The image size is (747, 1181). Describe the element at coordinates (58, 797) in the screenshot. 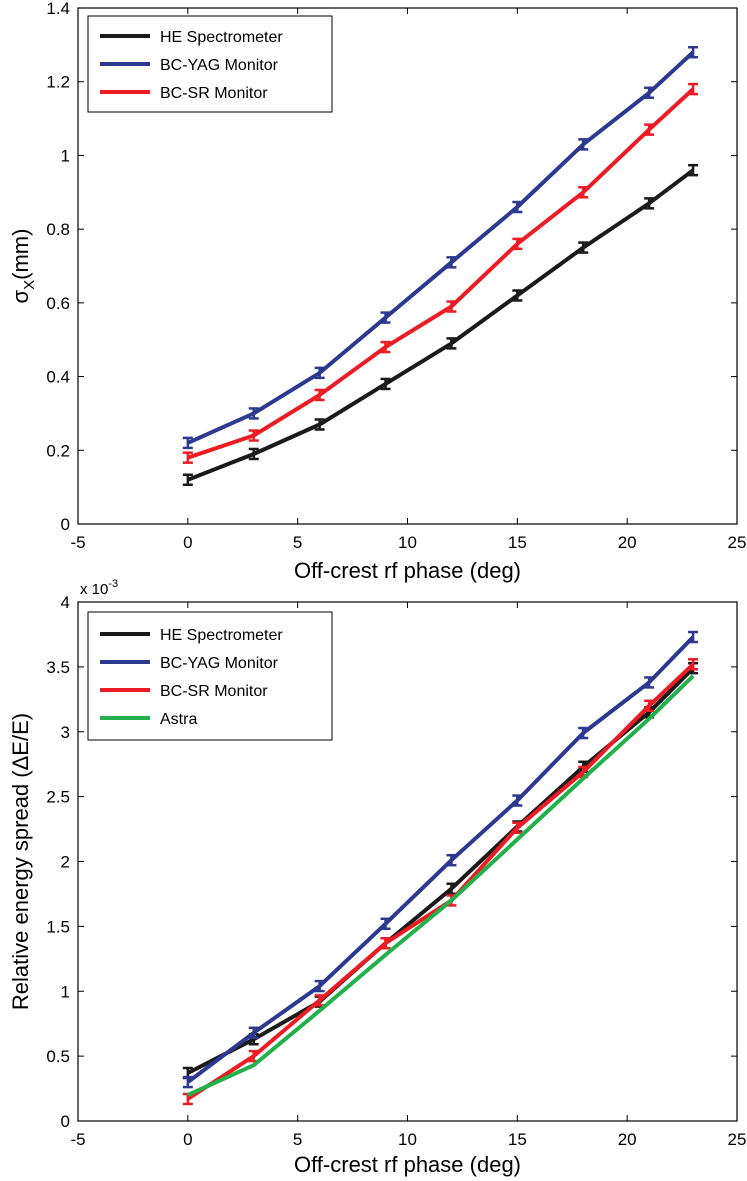

I see `y-tick-label: 2.5` at that location.